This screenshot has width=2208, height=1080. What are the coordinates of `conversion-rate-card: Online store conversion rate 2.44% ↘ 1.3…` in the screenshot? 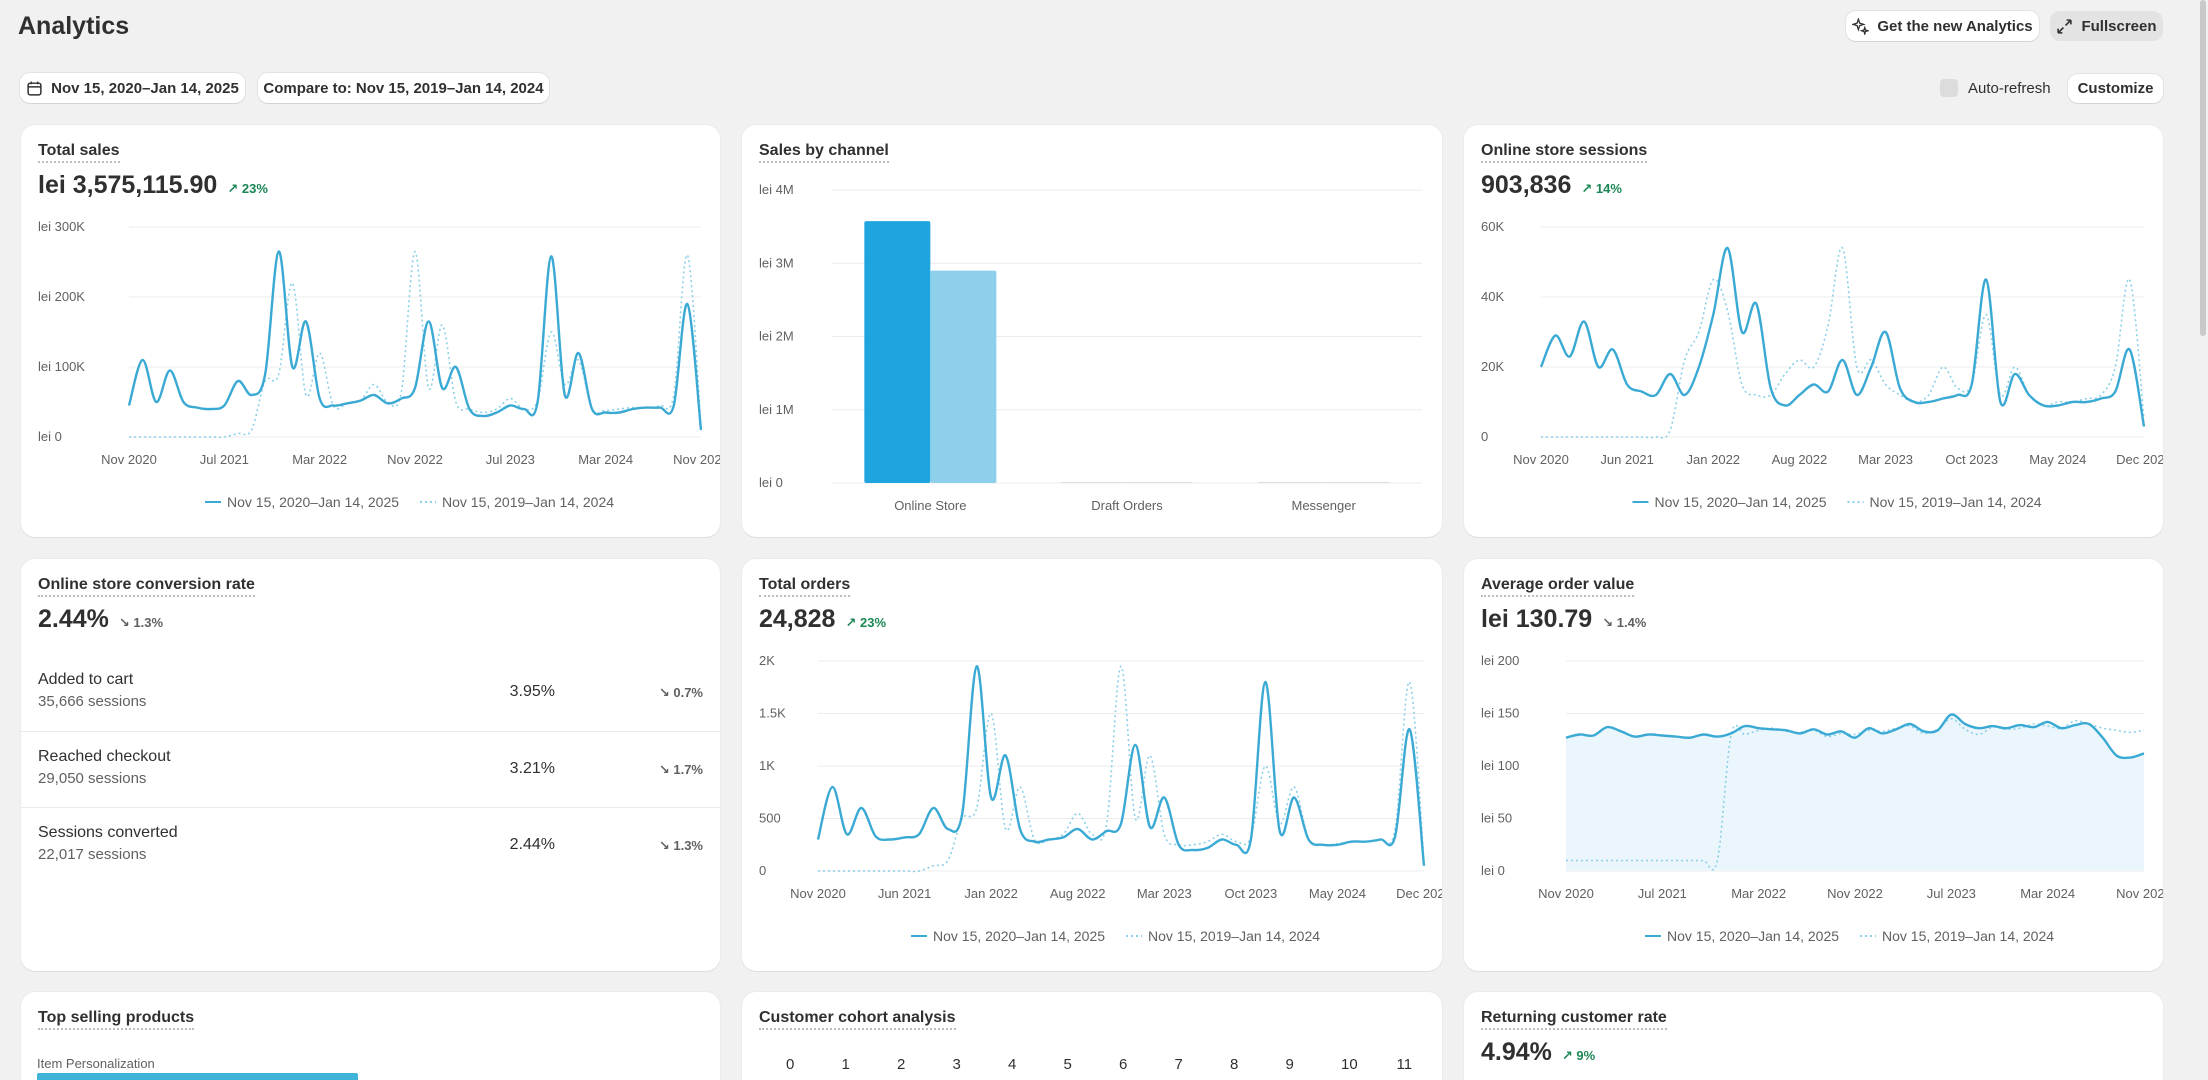 It's located at (370, 765).